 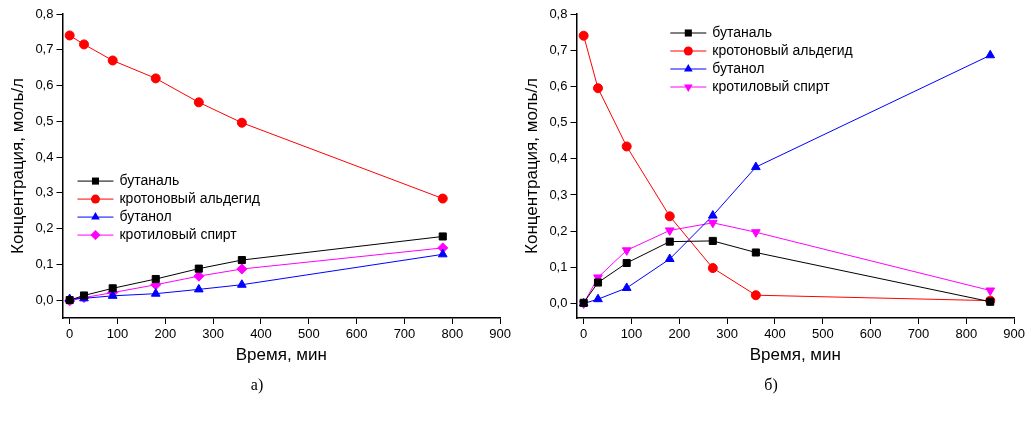 I want to click on text: а), so click(x=257, y=385).